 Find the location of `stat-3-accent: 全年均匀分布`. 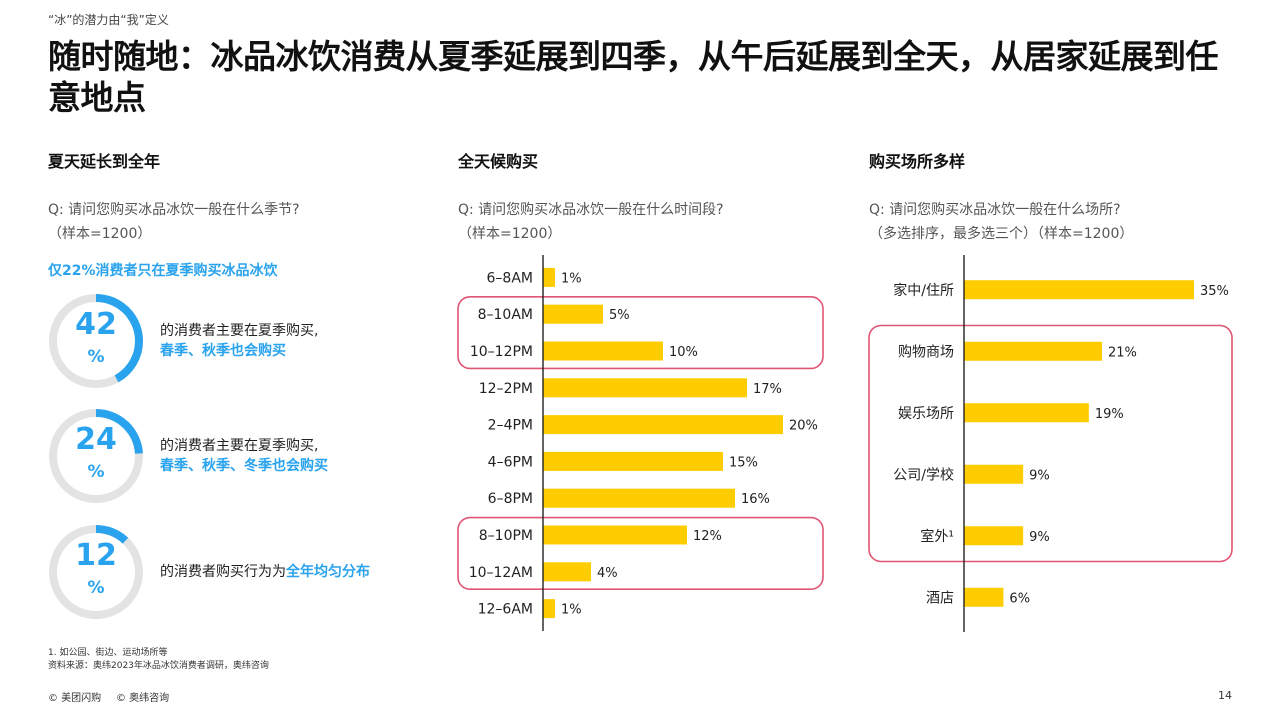

stat-3-accent: 全年均匀分布 is located at coordinates (328, 572).